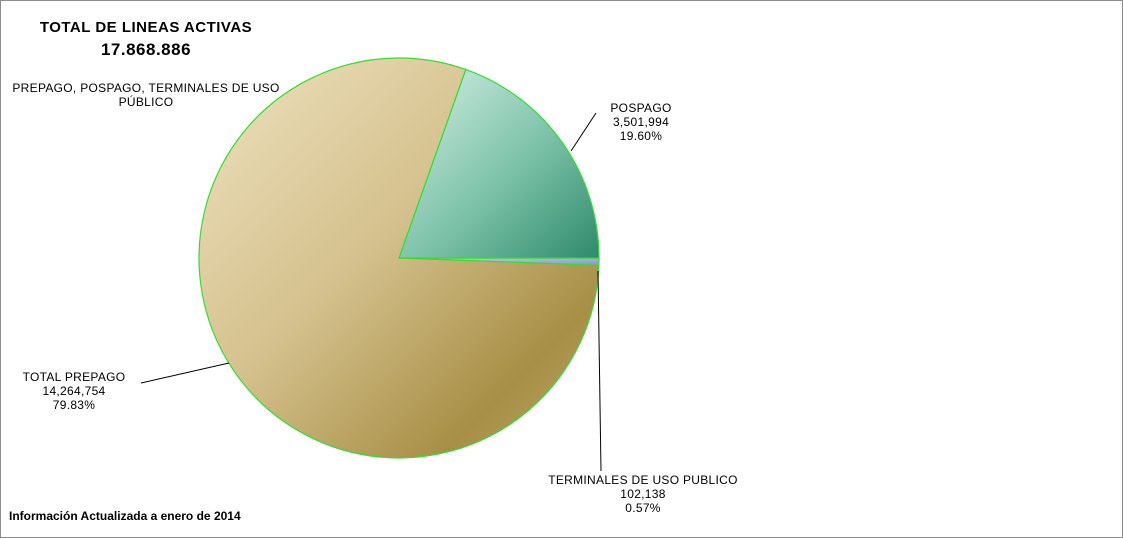 Image resolution: width=1123 pixels, height=538 pixels. Describe the element at coordinates (643, 480) in the screenshot. I see `label-name-terminales-de-uso-publico: TERMINALES DE USO PUBLICO` at that location.